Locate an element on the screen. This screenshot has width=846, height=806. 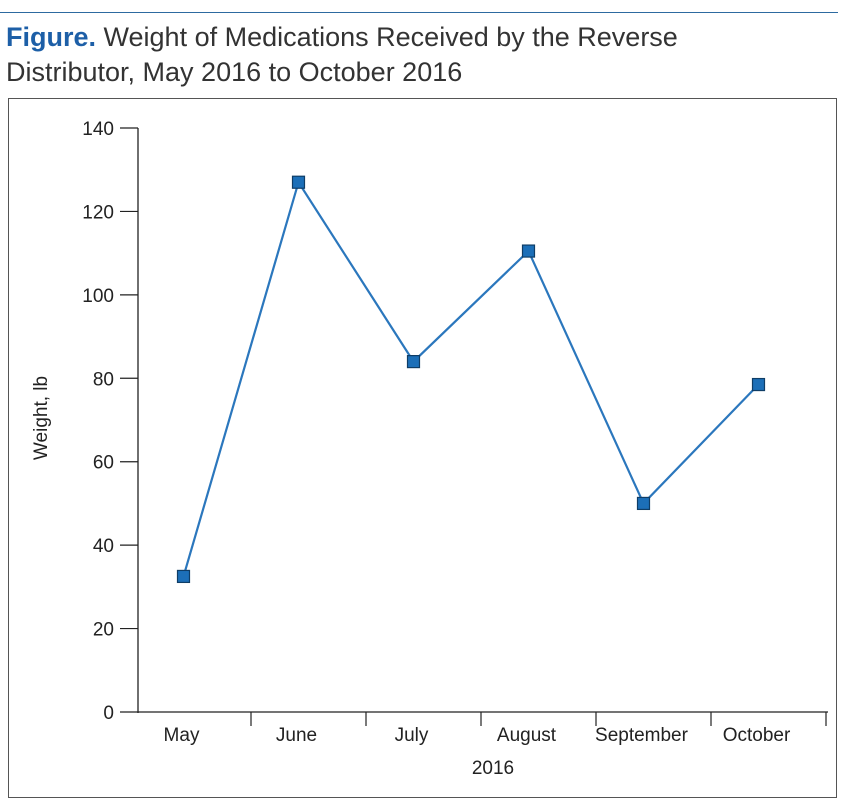
y-tick-label: 80 is located at coordinates (103, 379).